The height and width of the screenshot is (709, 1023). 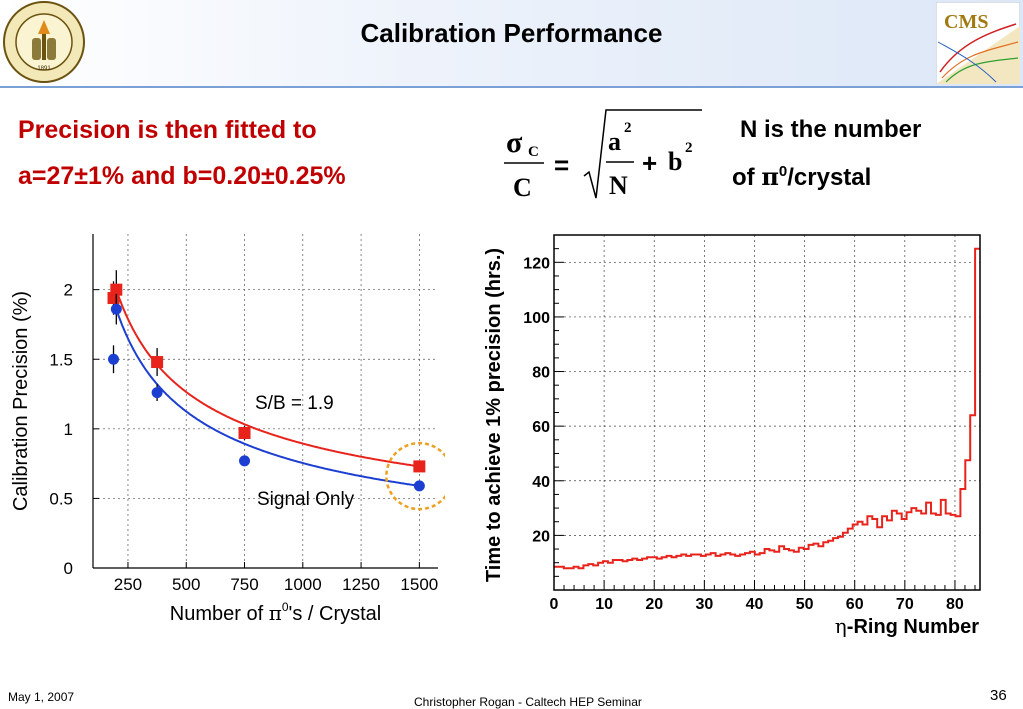 I want to click on slide-title: Calibration Performance, so click(x=511, y=33).